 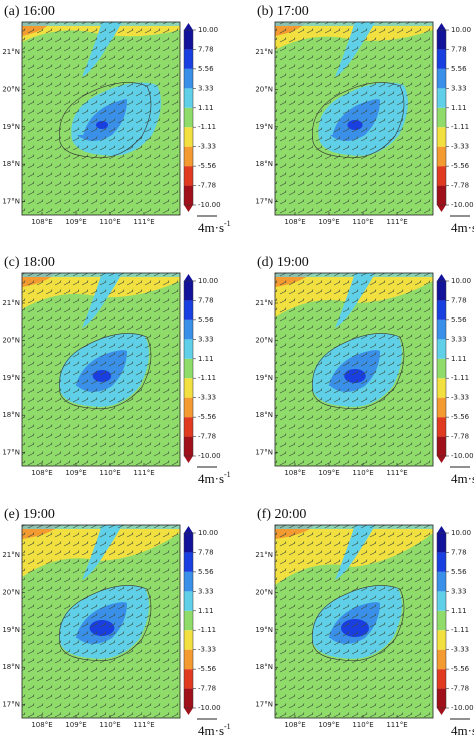 What do you see at coordinates (29, 11) in the screenshot?
I see `panel-title: (a) 16:00` at bounding box center [29, 11].